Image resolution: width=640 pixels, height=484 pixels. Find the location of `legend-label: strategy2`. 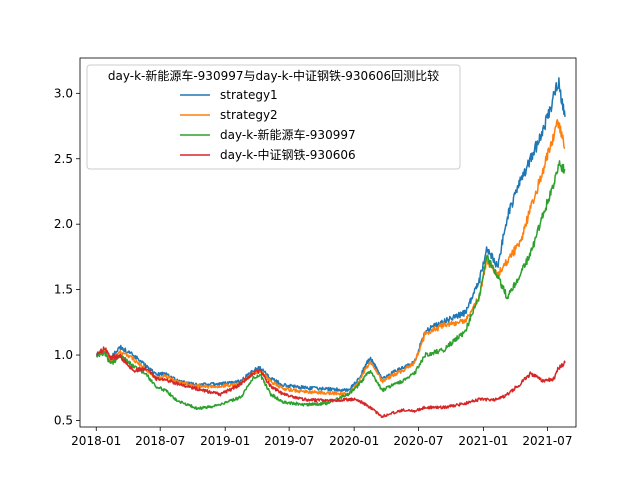

legend-label: strategy2 is located at coordinates (249, 115).